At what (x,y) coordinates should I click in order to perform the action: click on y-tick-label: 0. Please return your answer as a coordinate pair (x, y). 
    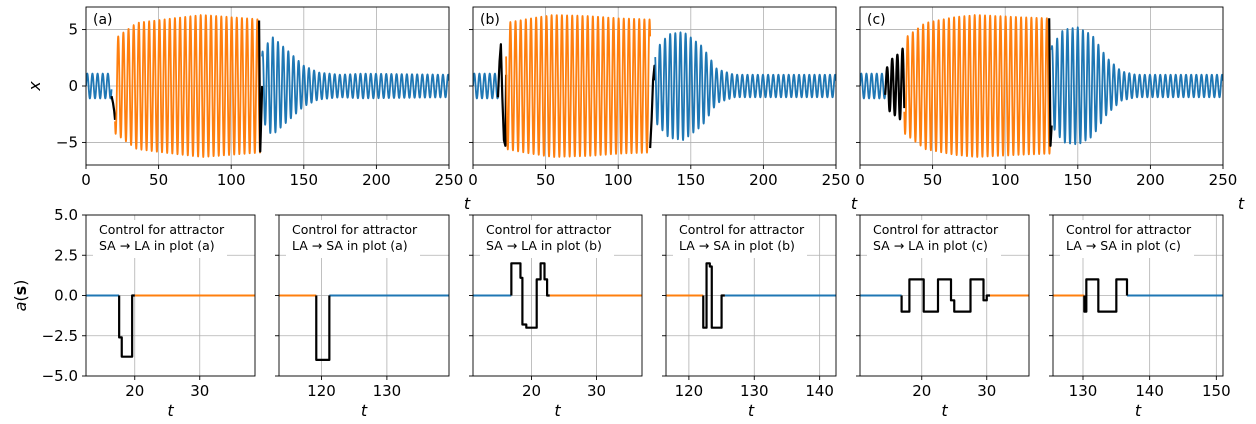
    Looking at the image, I should click on (73, 86).